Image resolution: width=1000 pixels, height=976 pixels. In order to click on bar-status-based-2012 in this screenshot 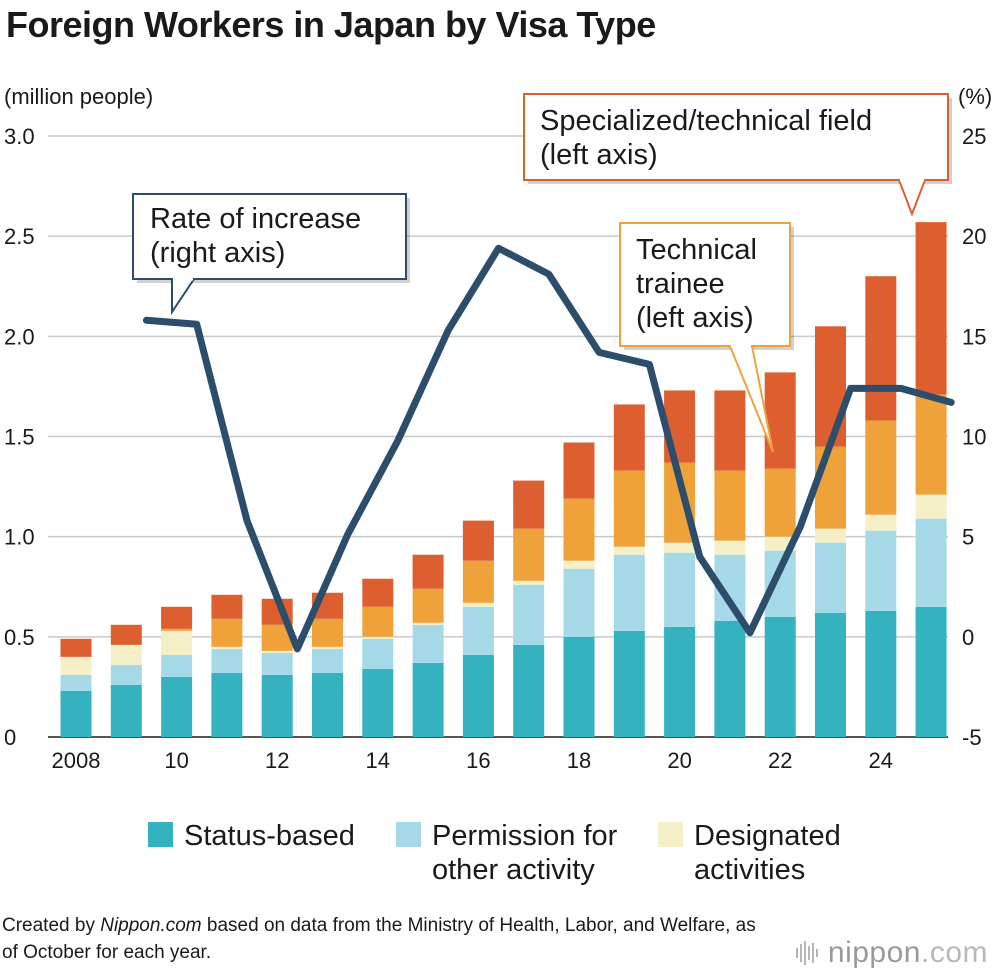, I will do `click(277, 705)`.